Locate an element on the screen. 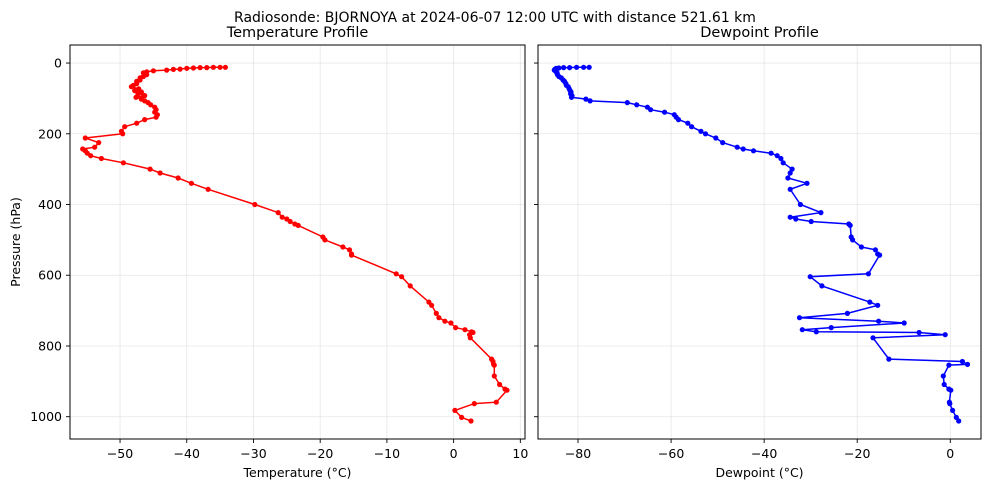  temperature-y-tick-label: 400 is located at coordinates (50, 204).